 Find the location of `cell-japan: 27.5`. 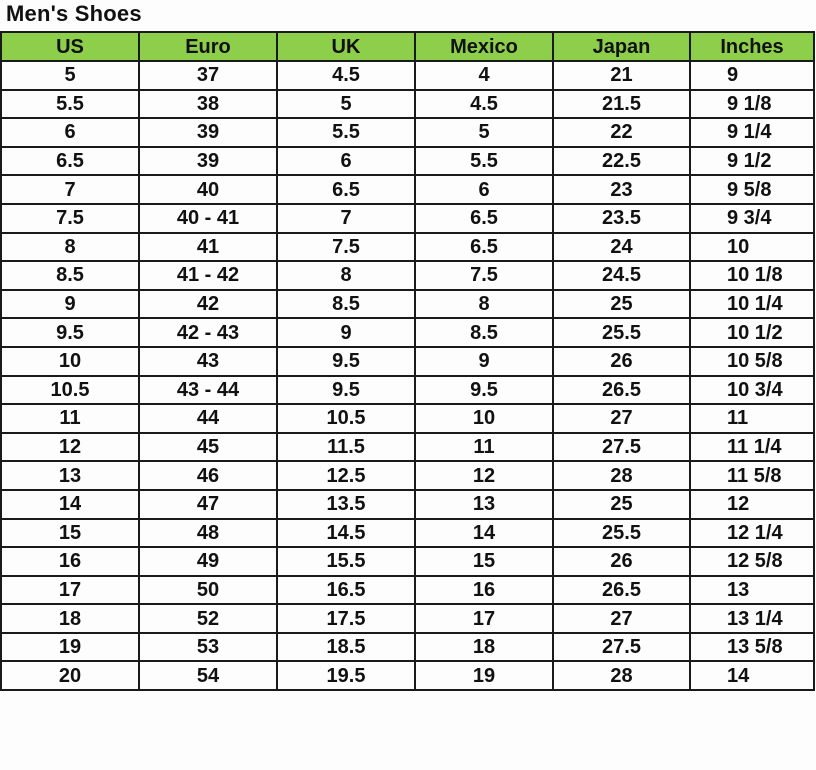

cell-japan: 27.5 is located at coordinates (621, 647).